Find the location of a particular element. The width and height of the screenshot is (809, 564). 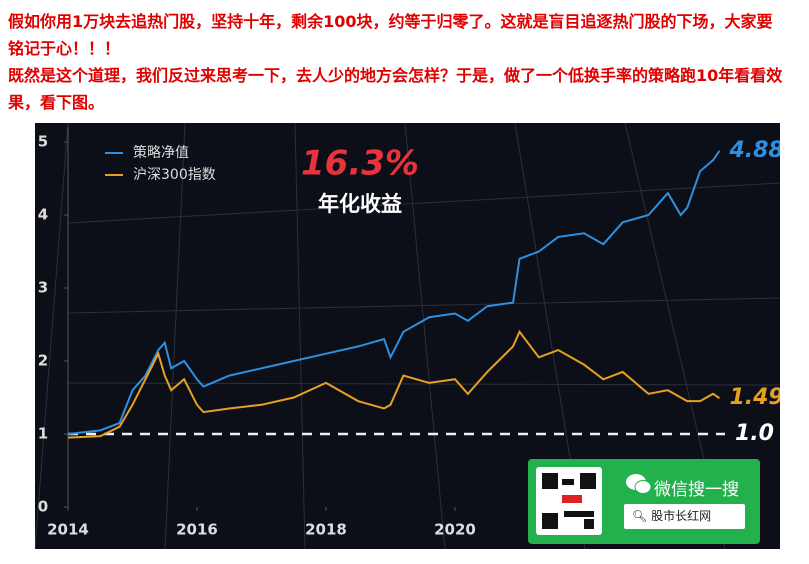

badge-title: 微信搜一搜 is located at coordinates (696, 490).